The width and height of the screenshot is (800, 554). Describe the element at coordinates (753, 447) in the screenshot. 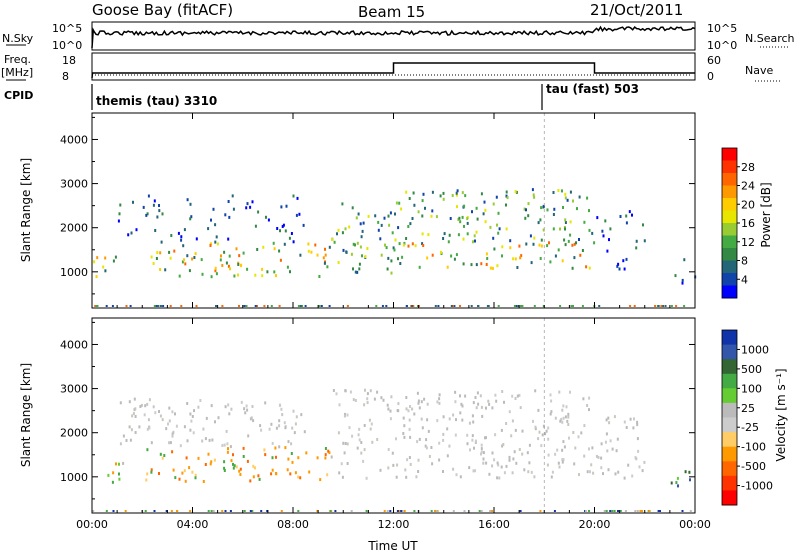

I see `colorbar-tick-label: -100` at that location.